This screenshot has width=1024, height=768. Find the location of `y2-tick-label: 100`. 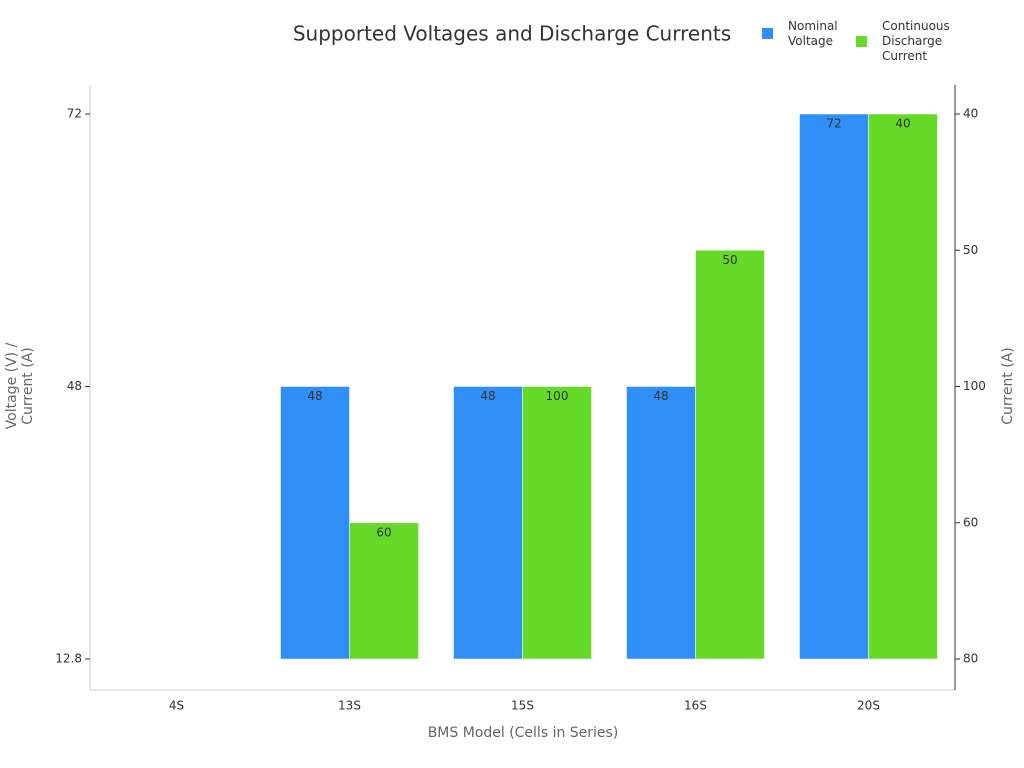

y2-tick-label: 100 is located at coordinates (974, 386).